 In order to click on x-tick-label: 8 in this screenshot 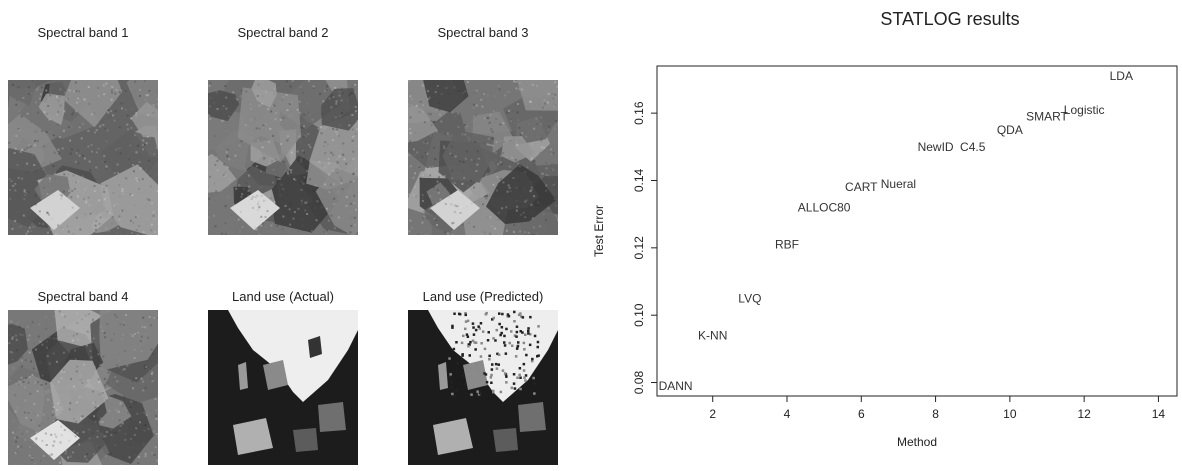, I will do `click(935, 414)`.